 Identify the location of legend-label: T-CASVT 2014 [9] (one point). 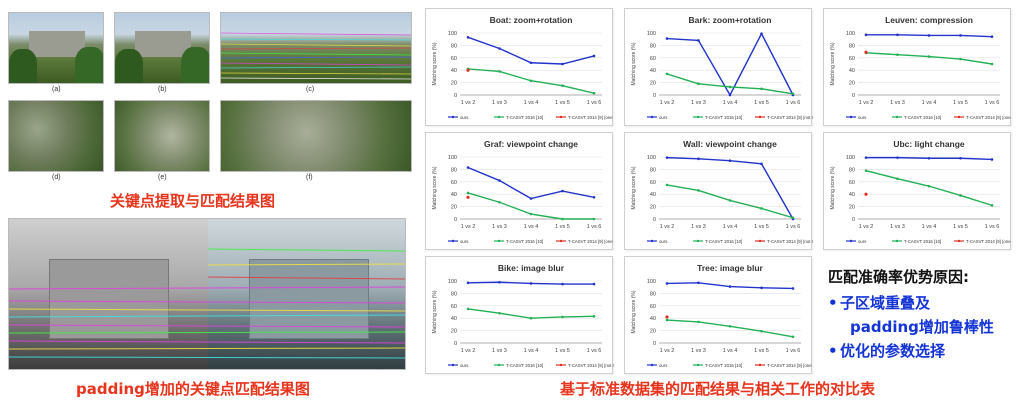
(989, 241).